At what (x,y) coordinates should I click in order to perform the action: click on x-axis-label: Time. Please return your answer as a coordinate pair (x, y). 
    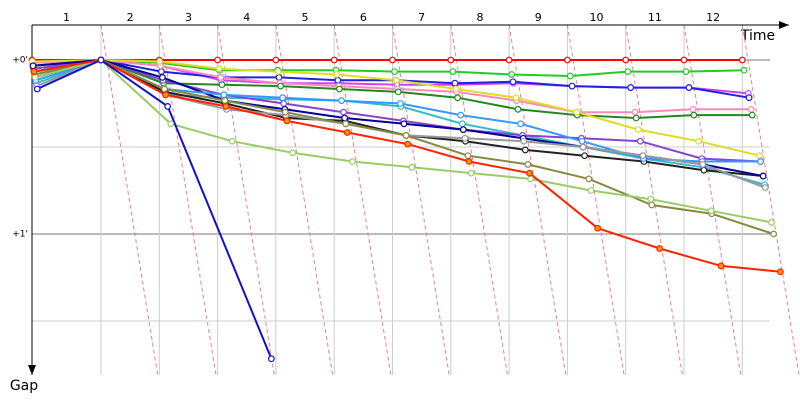
    Looking at the image, I should click on (757, 36).